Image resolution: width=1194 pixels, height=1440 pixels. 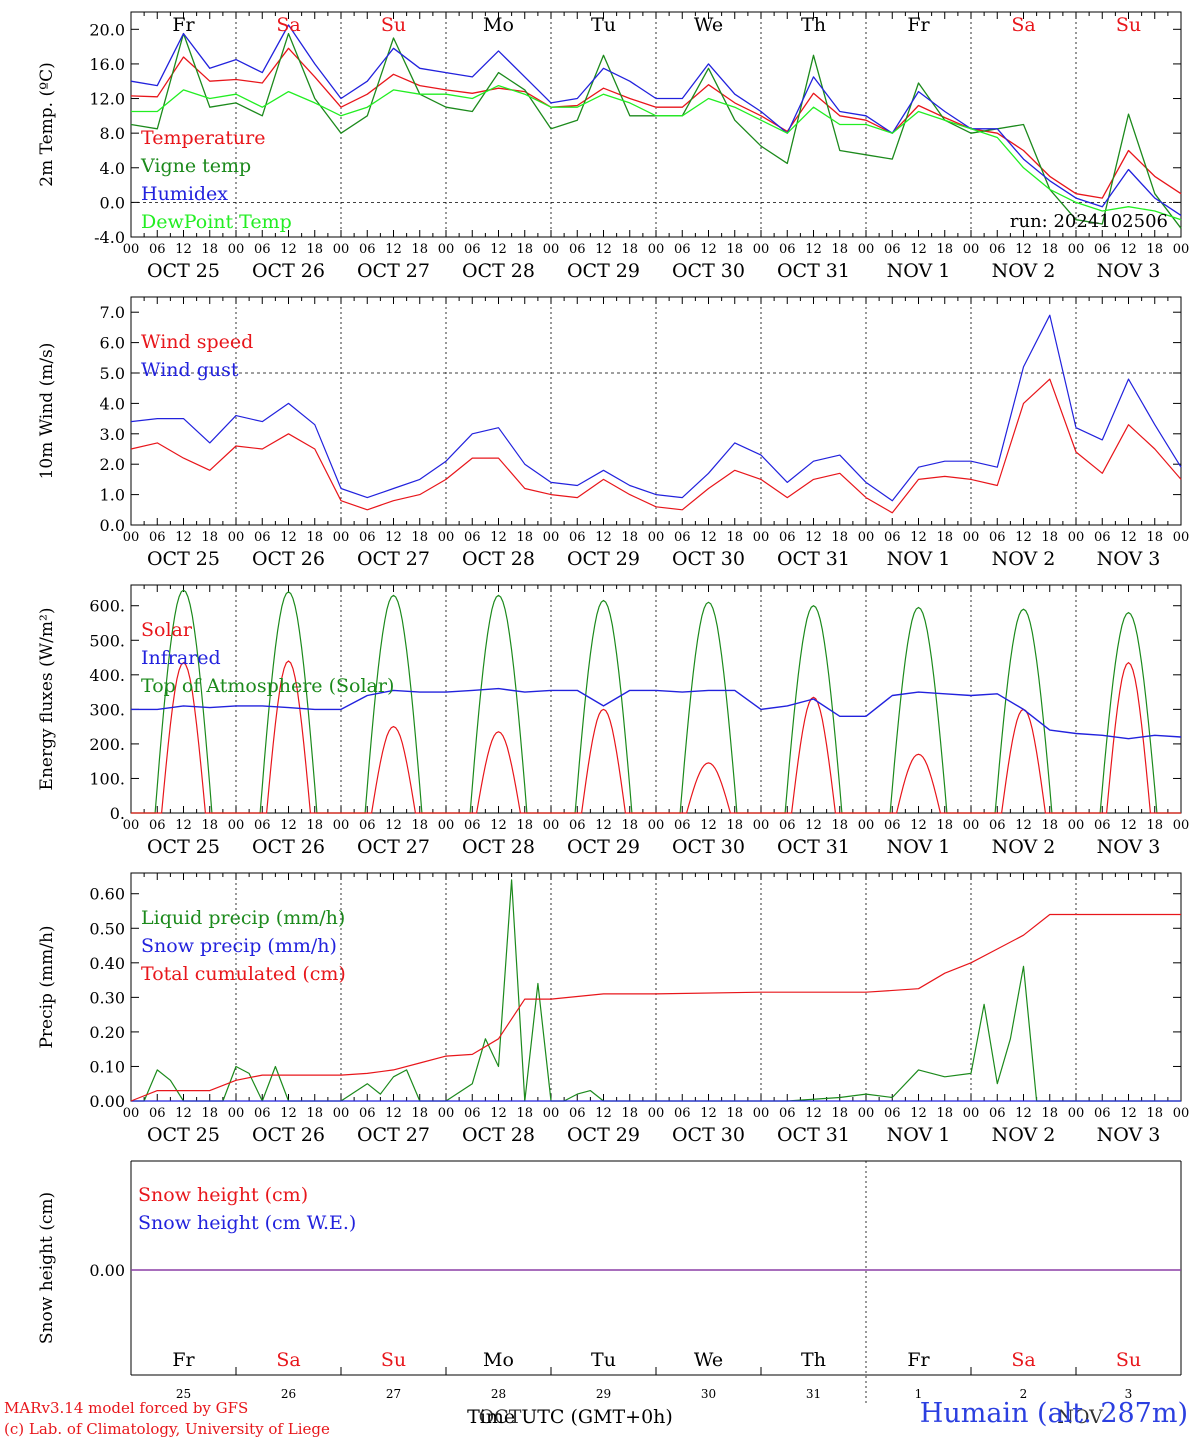 I want to click on y-tick-label: -4.0, so click(x=109, y=237).